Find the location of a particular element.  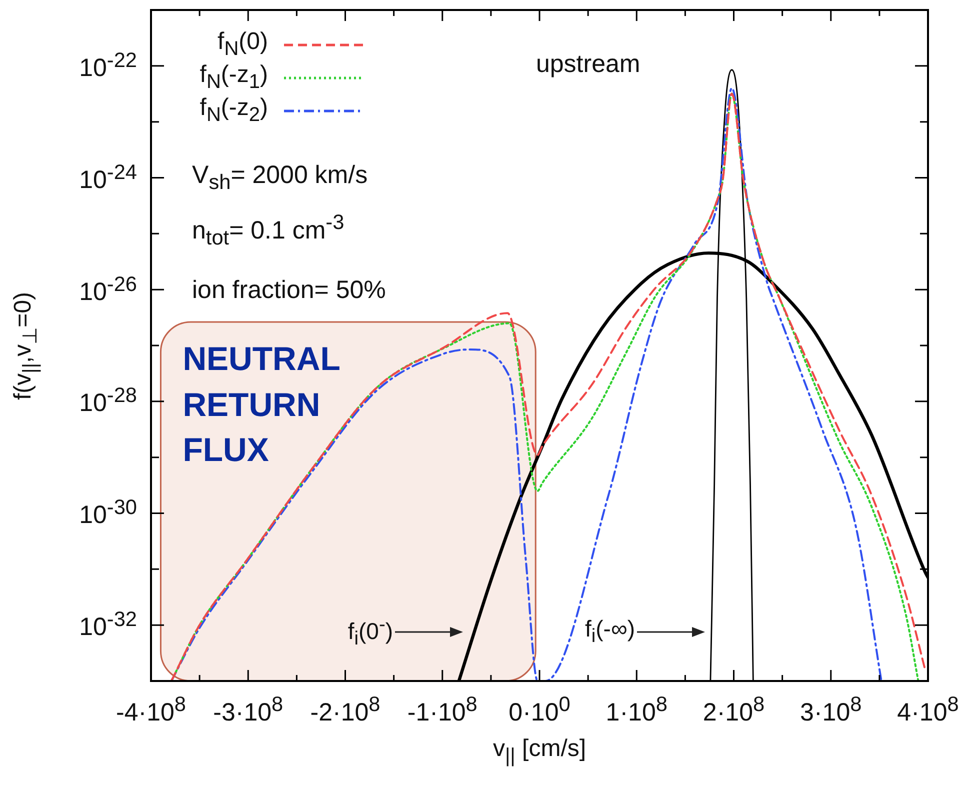

y-tick-label: 10$^{-22}$ is located at coordinates (108, 65).